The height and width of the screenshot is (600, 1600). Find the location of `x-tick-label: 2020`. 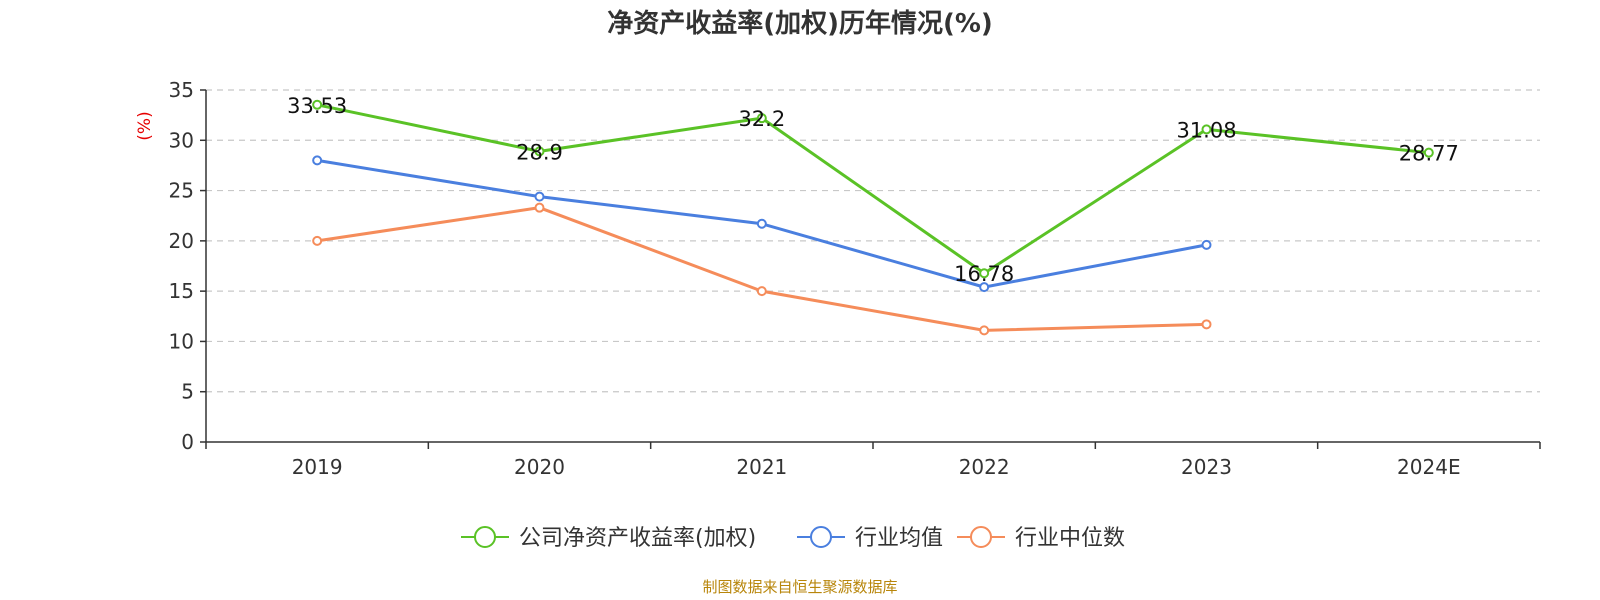

x-tick-label: 2020 is located at coordinates (539, 467).